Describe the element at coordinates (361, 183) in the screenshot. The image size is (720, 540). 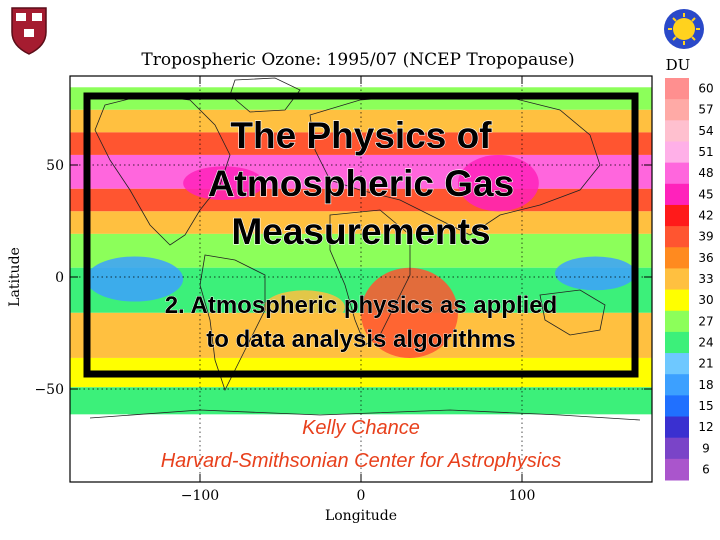
I see `slide-title-line: Atmospheric Gas` at that location.